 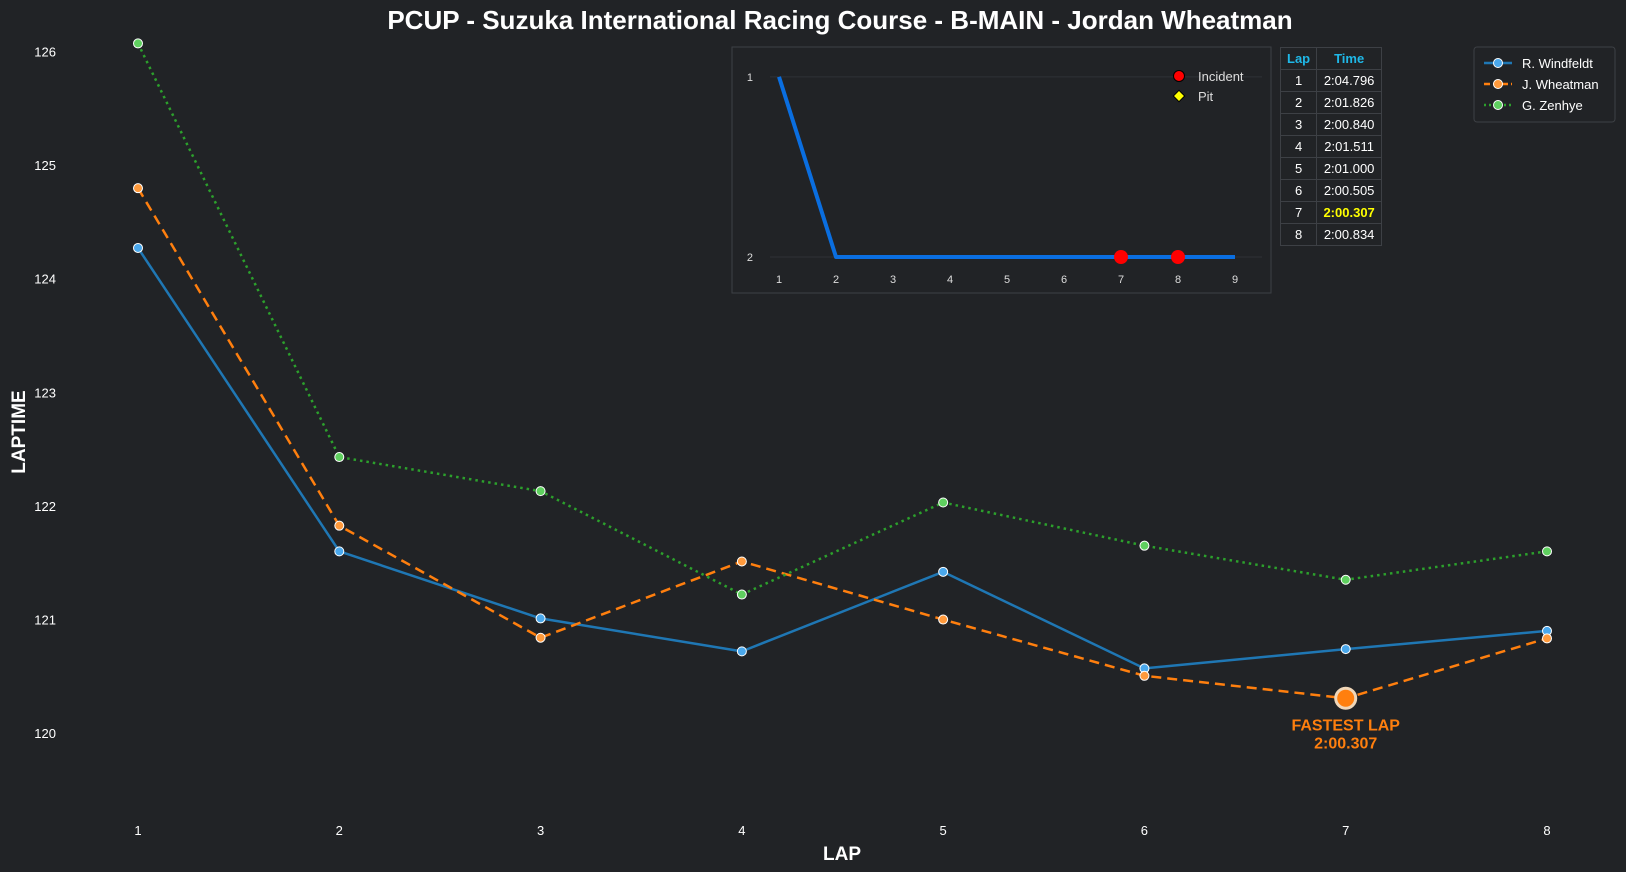 I want to click on y-axis-label: LAPTIME, so click(x=19, y=431).